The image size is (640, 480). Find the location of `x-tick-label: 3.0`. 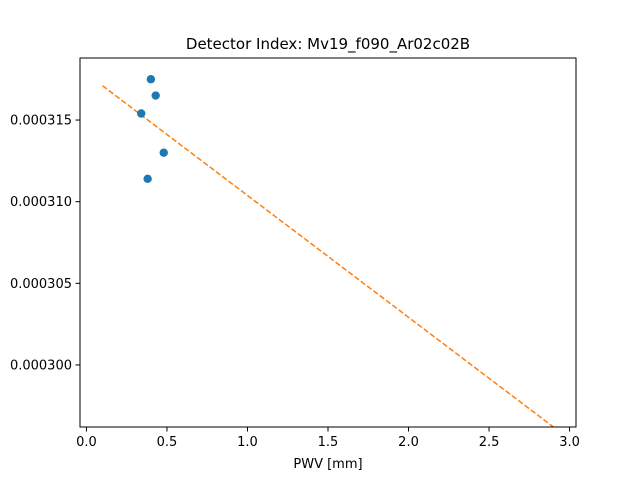

x-tick-label: 3.0 is located at coordinates (569, 442).